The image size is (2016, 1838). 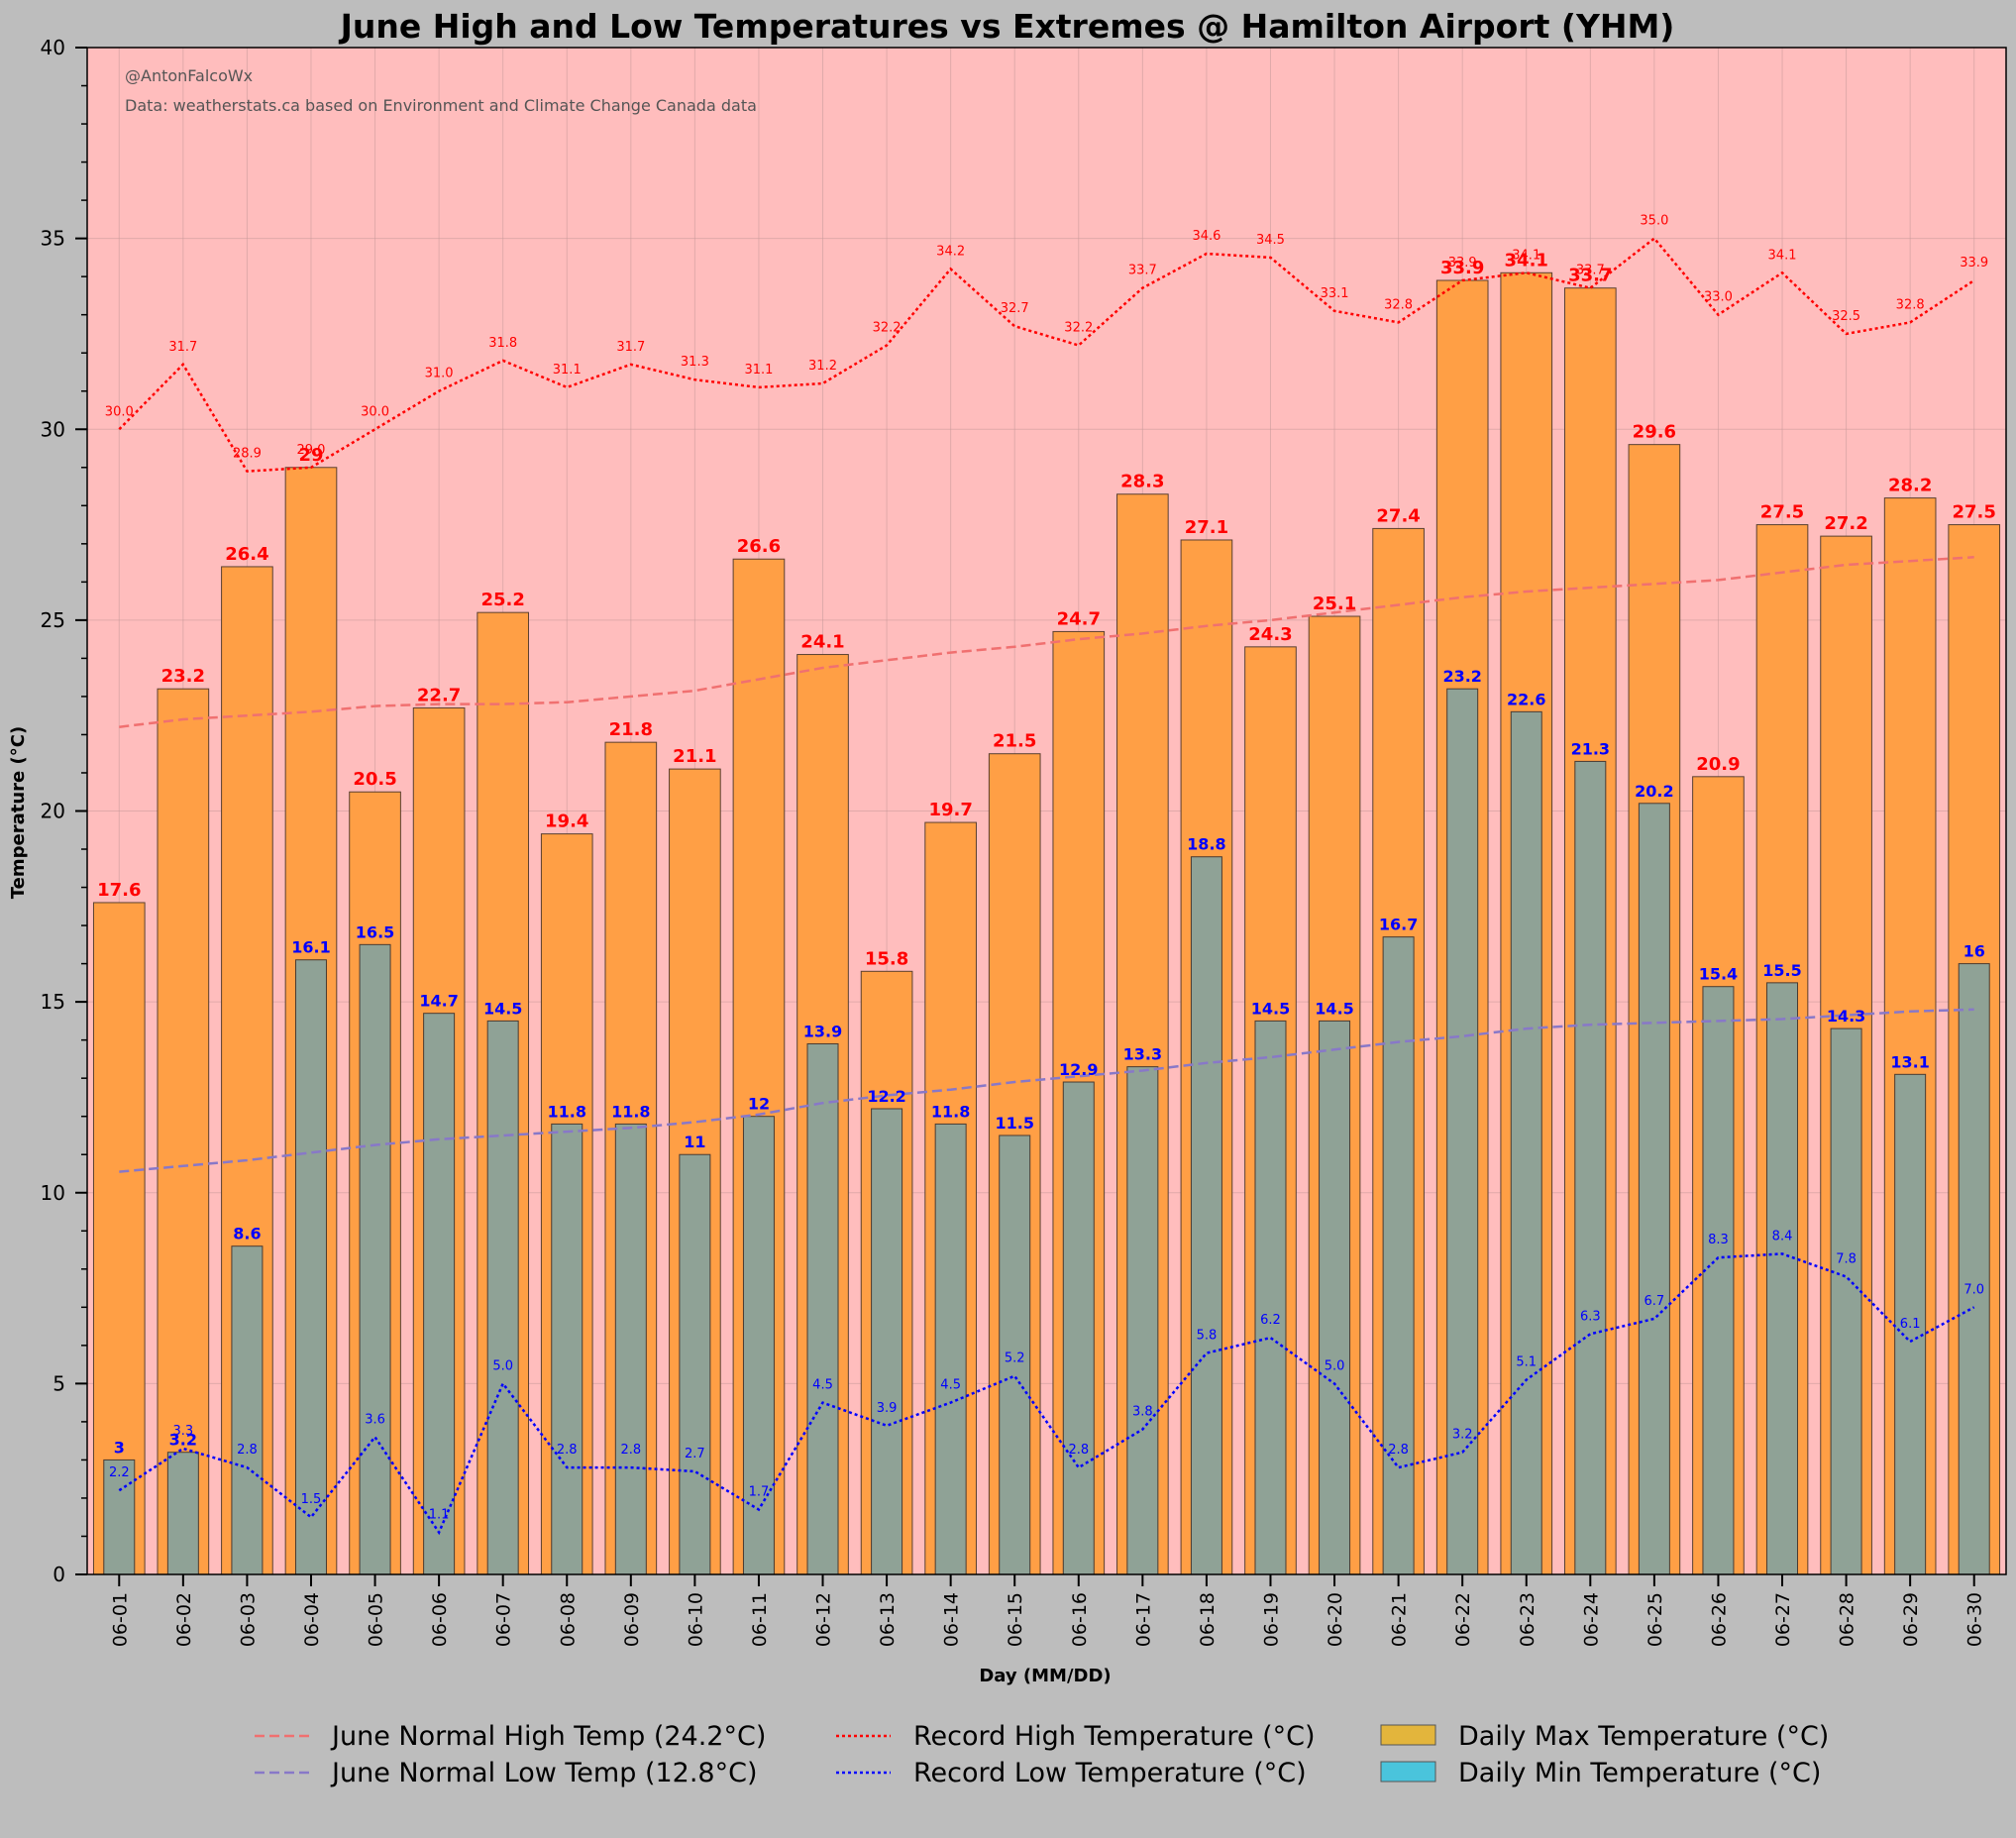 I want to click on max-temp-label: 19.4, so click(x=567, y=821).